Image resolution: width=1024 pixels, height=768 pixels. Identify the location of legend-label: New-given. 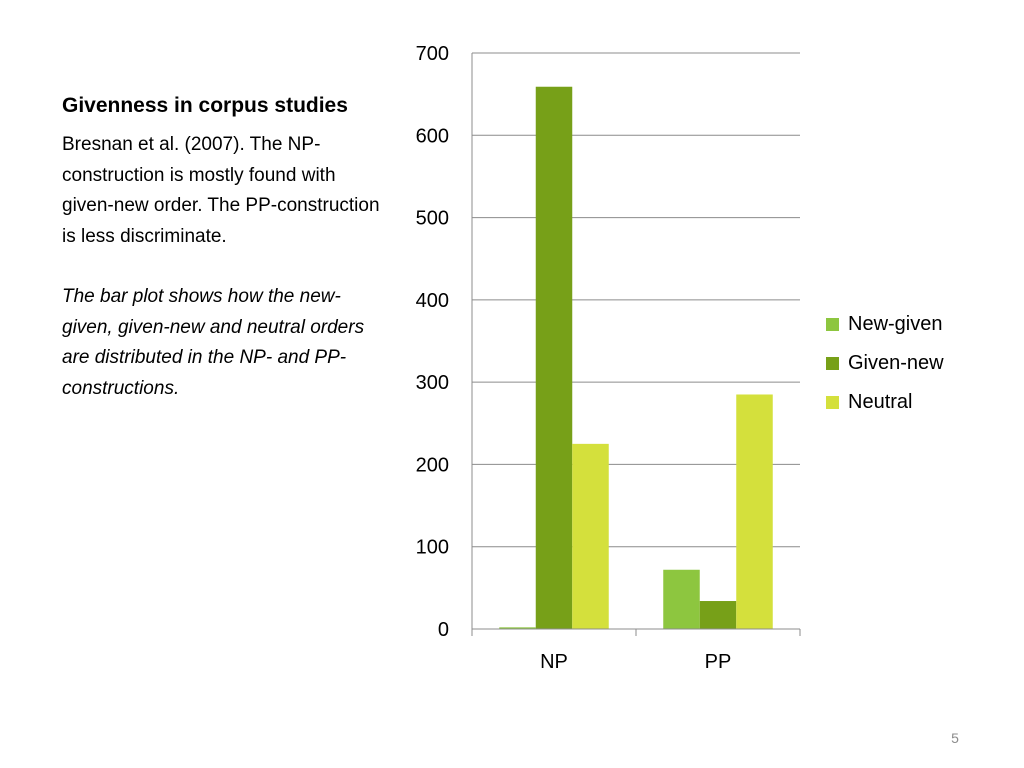
(895, 324).